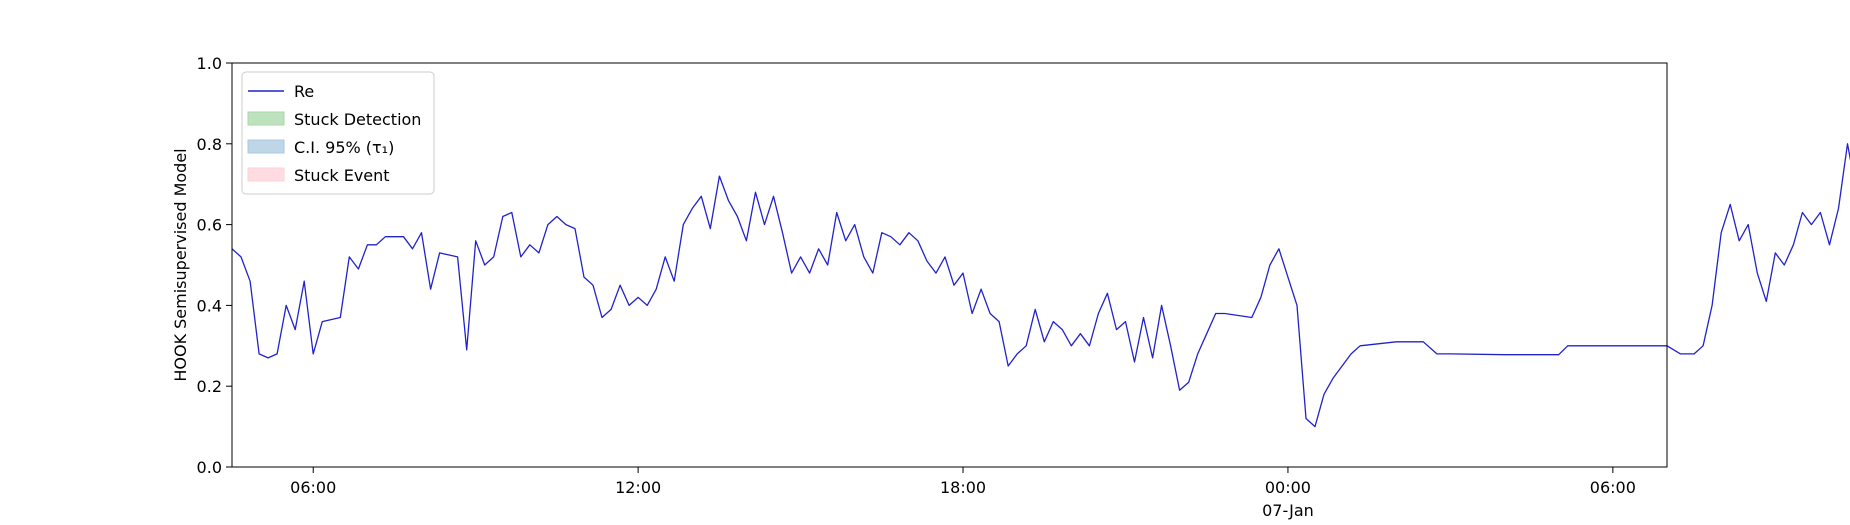 This screenshot has height=525, width=1850. Describe the element at coordinates (209, 467) in the screenshot. I see `y-tick-label-0: 0.0` at that location.